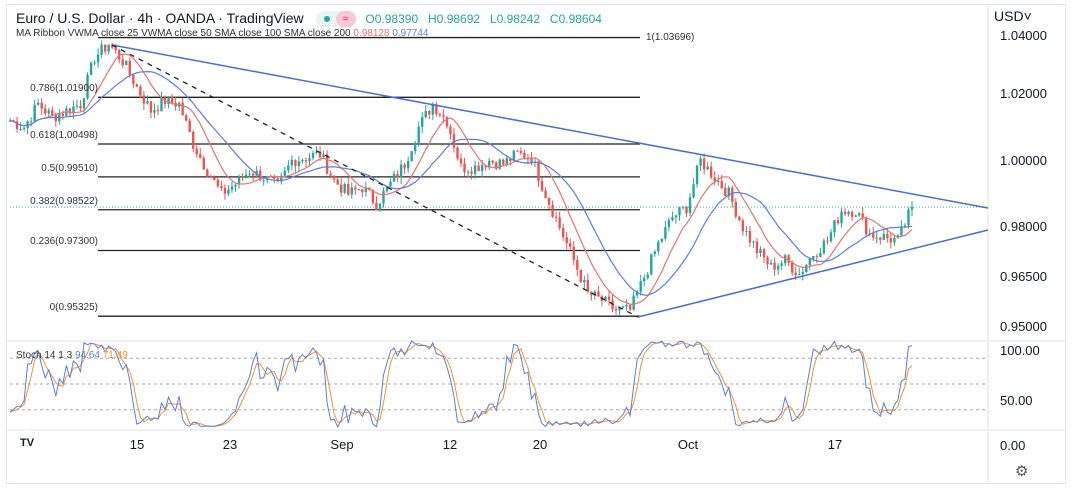 This screenshot has height=491, width=1073. What do you see at coordinates (27, 443) in the screenshot?
I see `tradingview-logo: TV` at bounding box center [27, 443].